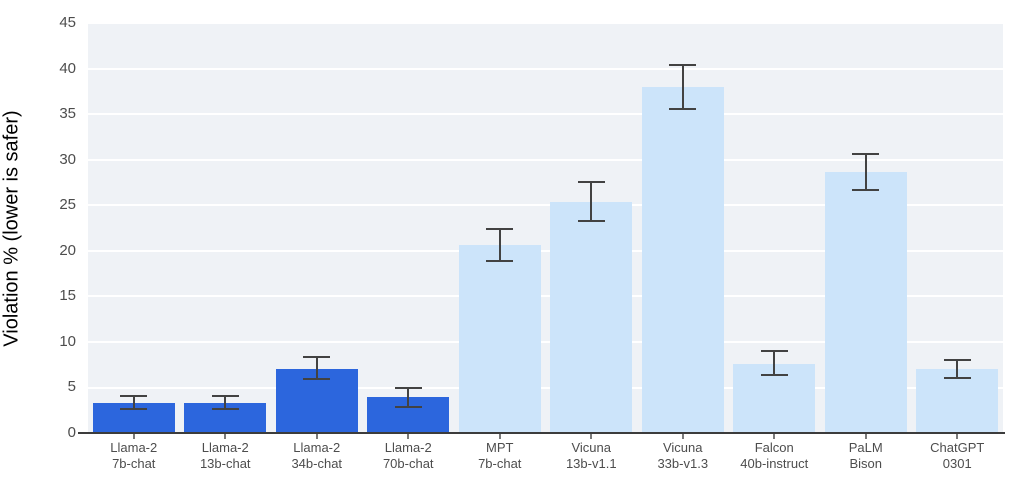 Image resolution: width=1026 pixels, height=489 pixels. I want to click on error-bar-mpt-7b-chat, so click(499, 245).